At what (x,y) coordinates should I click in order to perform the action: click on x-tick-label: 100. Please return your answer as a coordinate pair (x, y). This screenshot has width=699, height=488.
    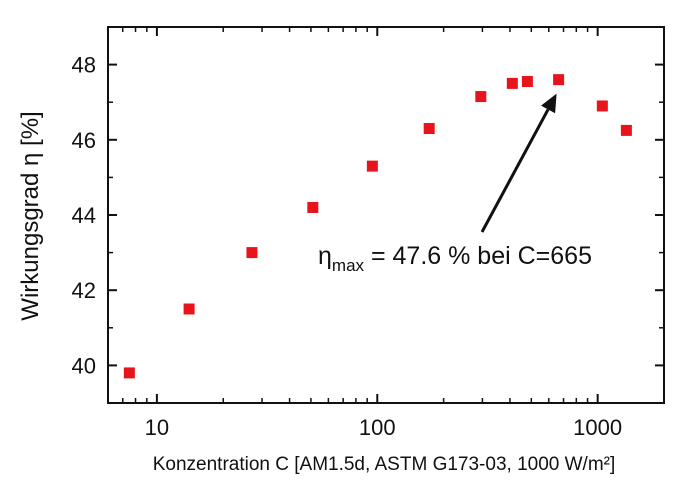
    Looking at the image, I should click on (377, 427).